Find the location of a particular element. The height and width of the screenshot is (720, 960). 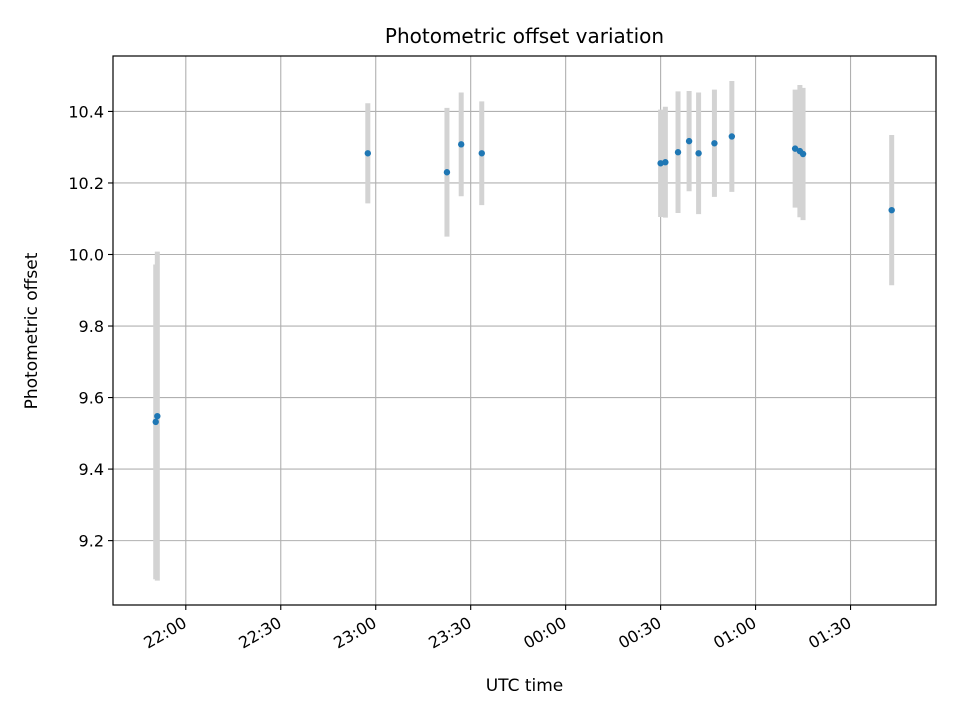

y-tick-label: 10.4 is located at coordinates (86, 111).